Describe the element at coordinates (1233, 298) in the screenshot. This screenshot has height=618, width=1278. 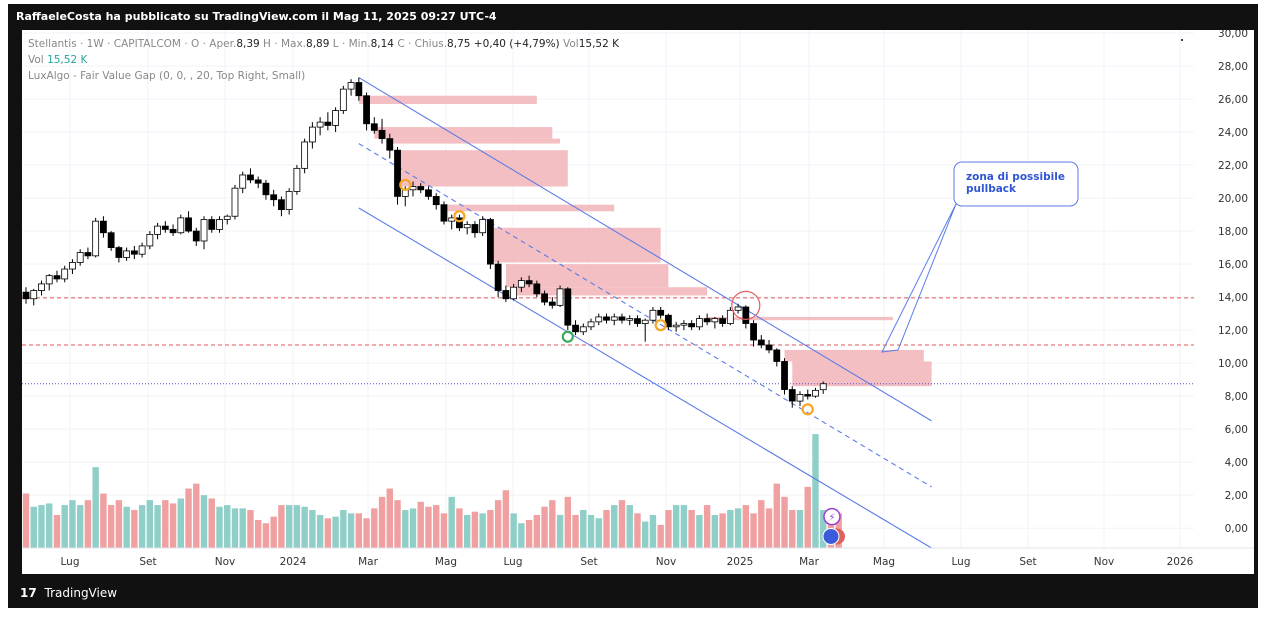
I see `y-tick-label: 14,00` at that location.